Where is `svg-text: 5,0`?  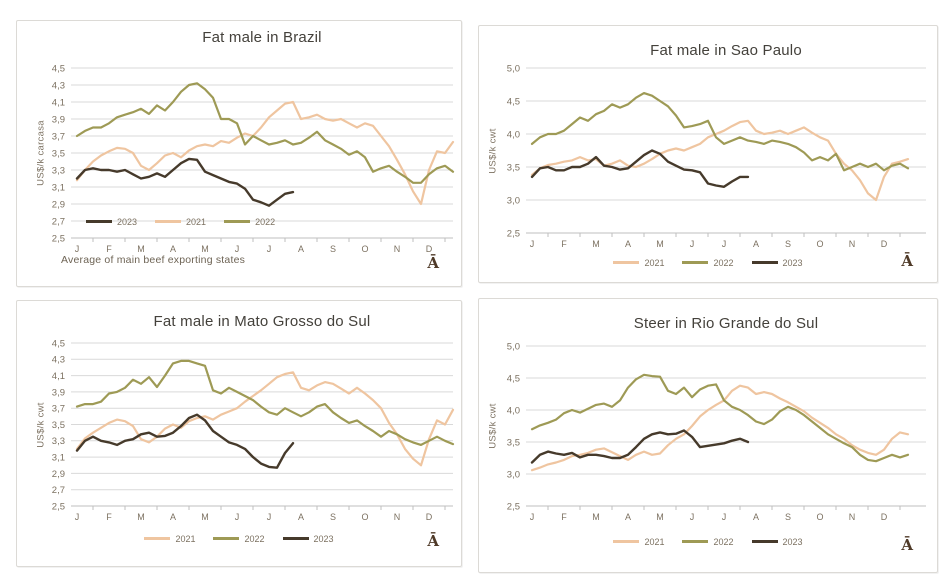
svg-text: 5,0 is located at coordinates (513, 68).